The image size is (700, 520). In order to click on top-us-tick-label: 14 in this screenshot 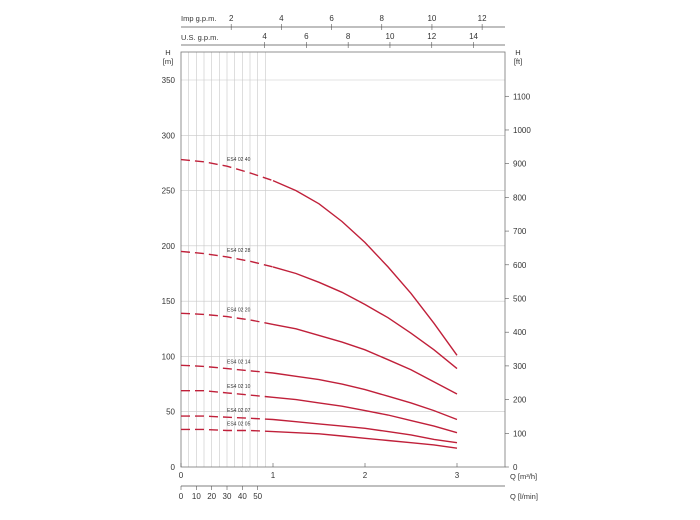, I will do `click(473, 36)`.